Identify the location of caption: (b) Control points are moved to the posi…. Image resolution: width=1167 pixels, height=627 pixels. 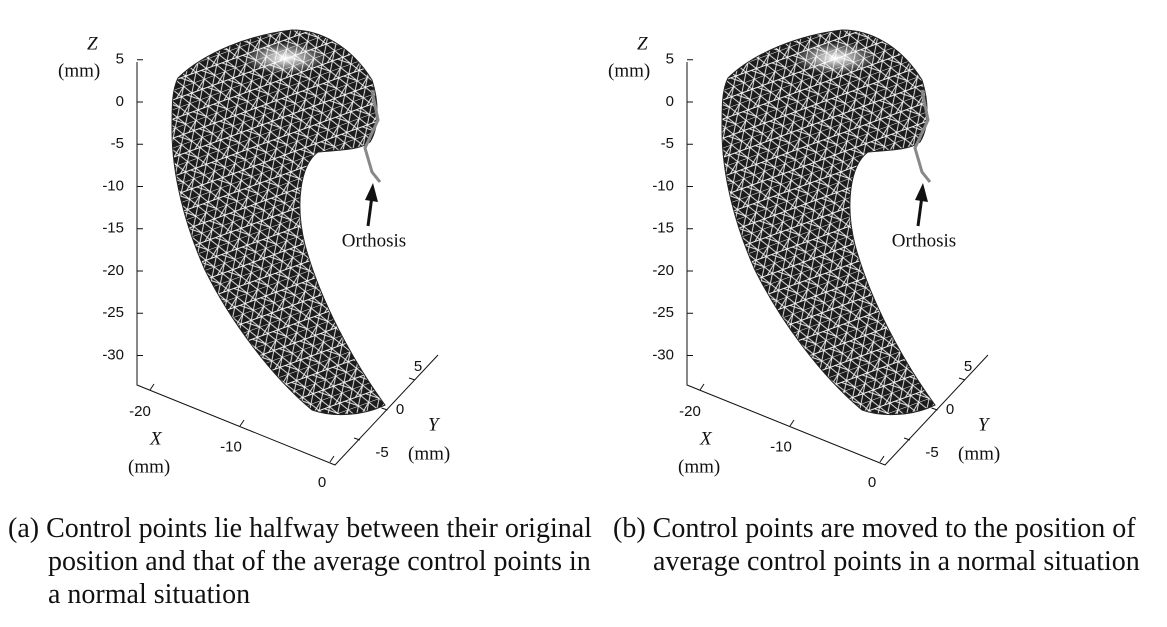
(876, 545).